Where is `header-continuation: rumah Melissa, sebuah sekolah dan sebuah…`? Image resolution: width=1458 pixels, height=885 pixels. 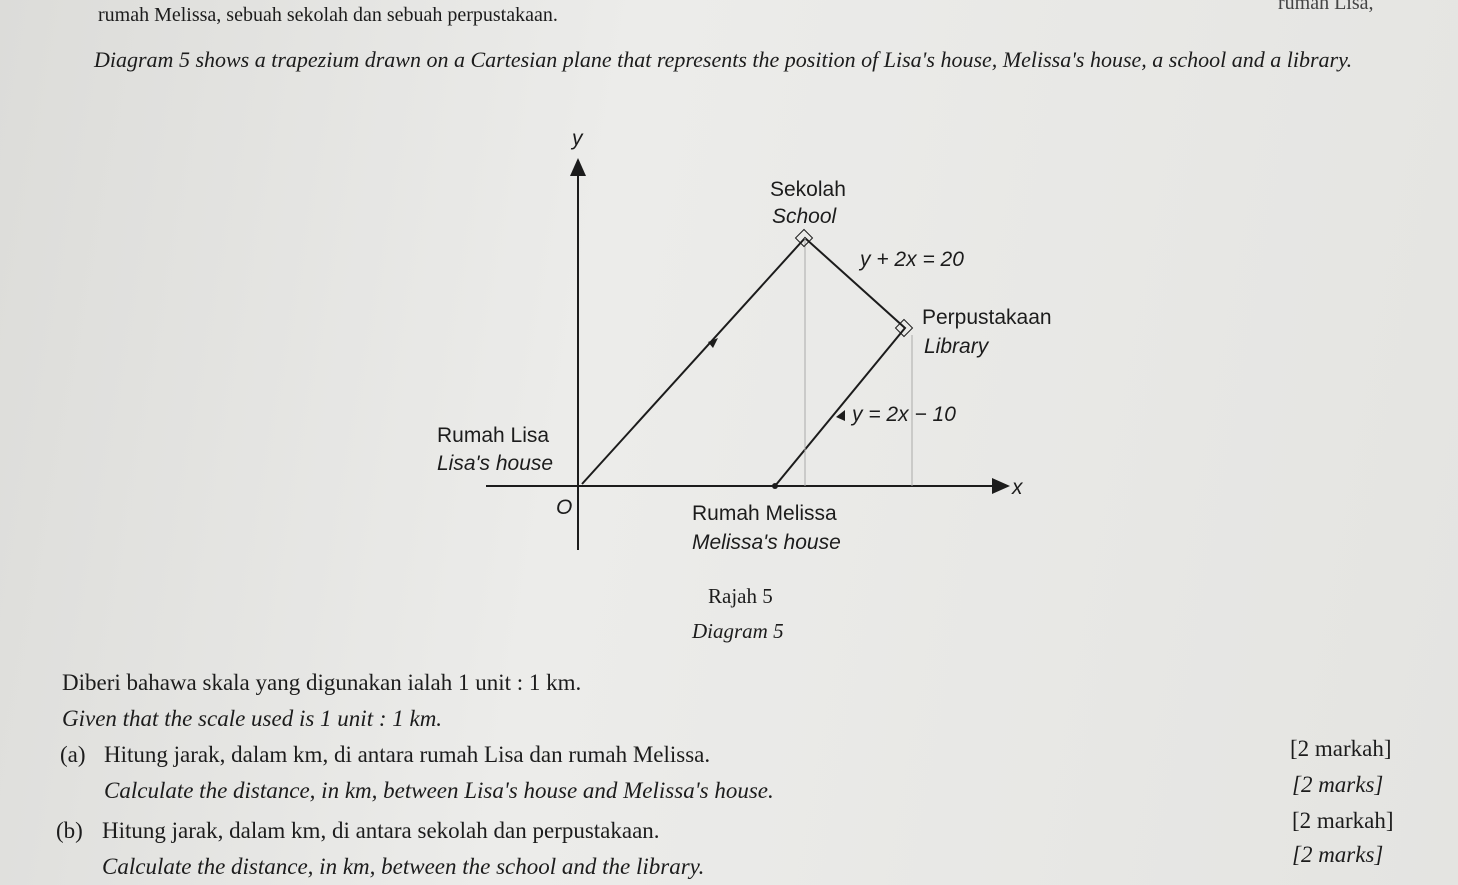 header-continuation: rumah Melissa, sebuah sekolah dan sebuah… is located at coordinates (328, 15).